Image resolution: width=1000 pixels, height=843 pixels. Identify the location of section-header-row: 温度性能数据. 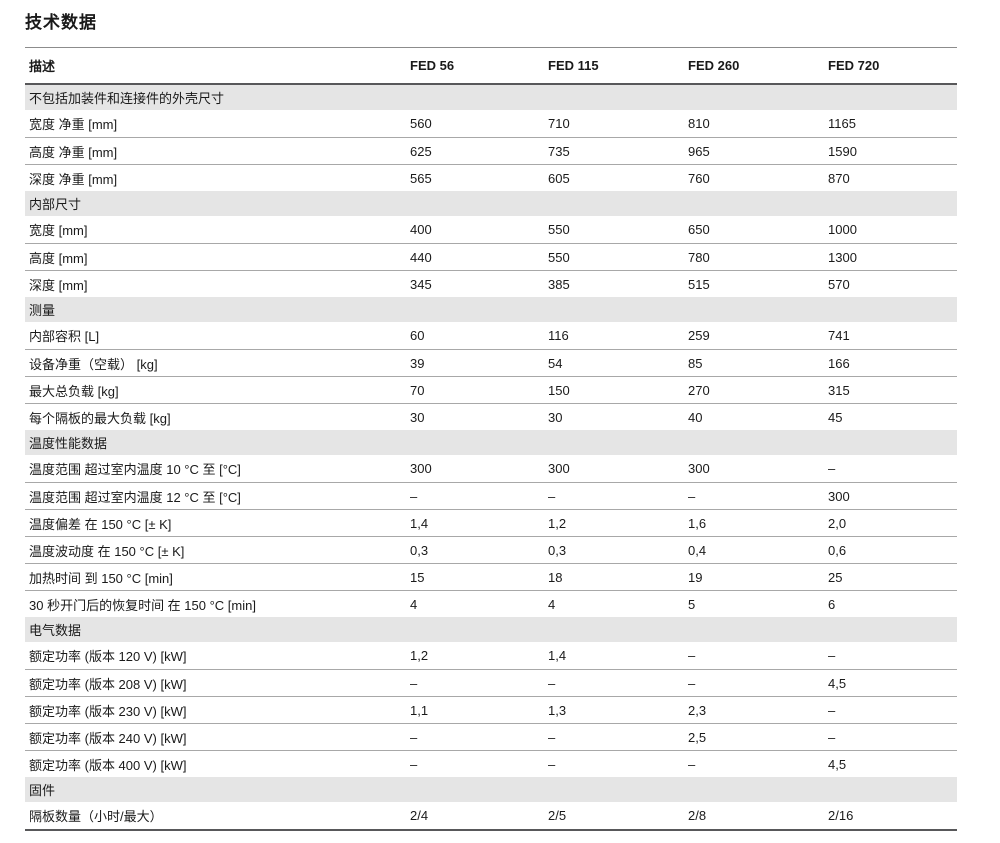
(491, 442).